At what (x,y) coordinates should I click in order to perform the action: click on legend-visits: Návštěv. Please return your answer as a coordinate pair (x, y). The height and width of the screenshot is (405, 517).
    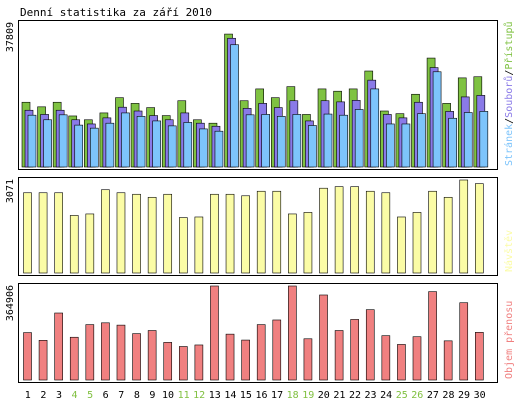
    Looking at the image, I should click on (509, 251).